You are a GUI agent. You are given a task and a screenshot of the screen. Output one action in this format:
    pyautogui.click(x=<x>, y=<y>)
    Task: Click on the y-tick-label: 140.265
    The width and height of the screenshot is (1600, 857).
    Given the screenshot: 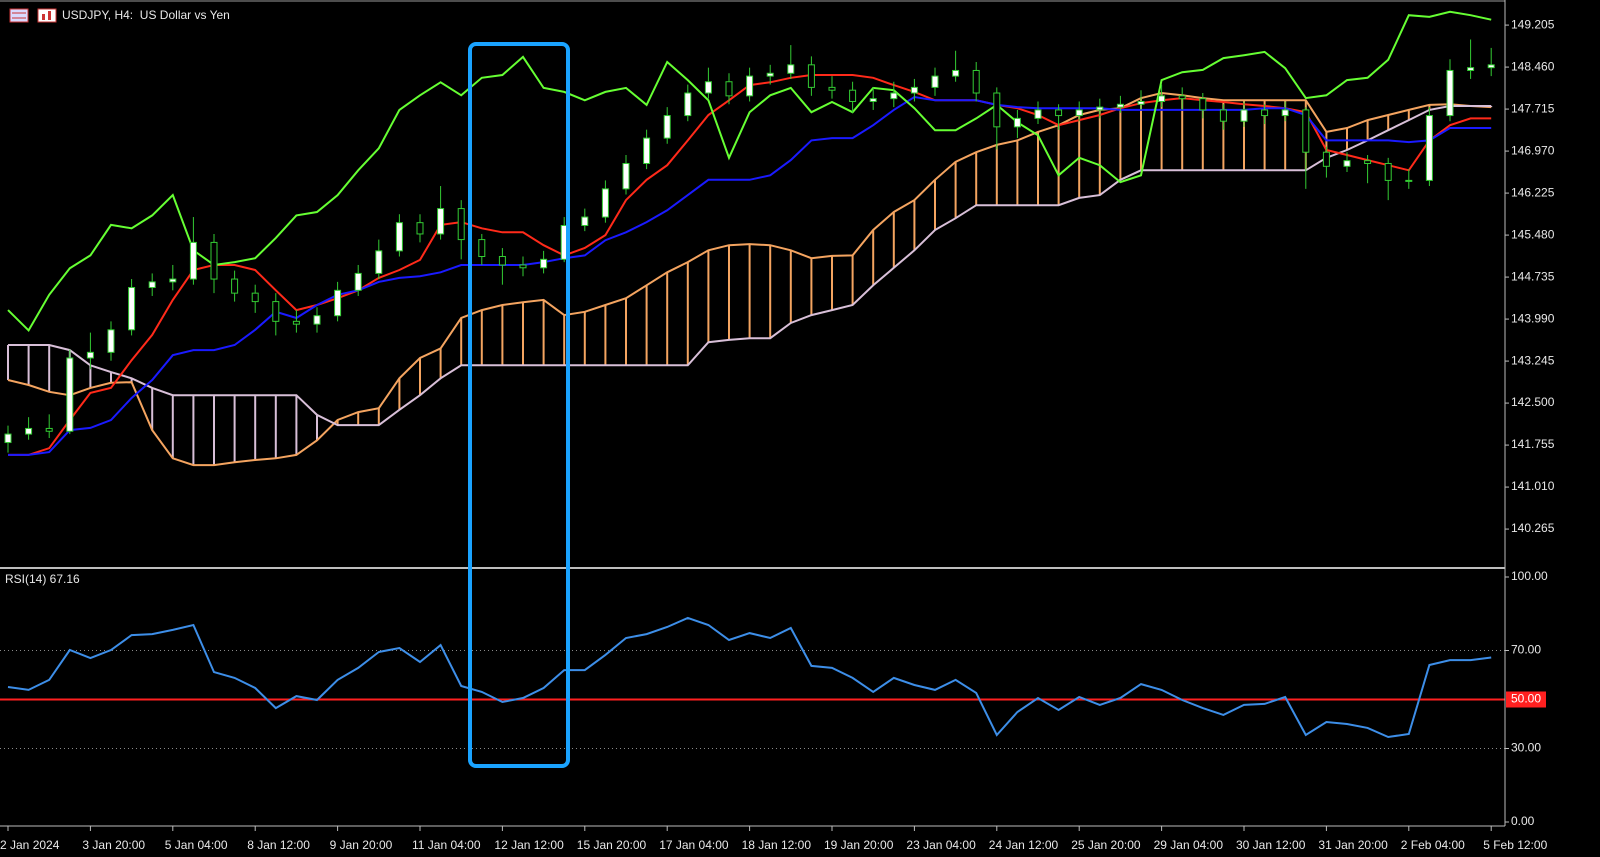 What is the action you would take?
    pyautogui.click(x=1533, y=528)
    